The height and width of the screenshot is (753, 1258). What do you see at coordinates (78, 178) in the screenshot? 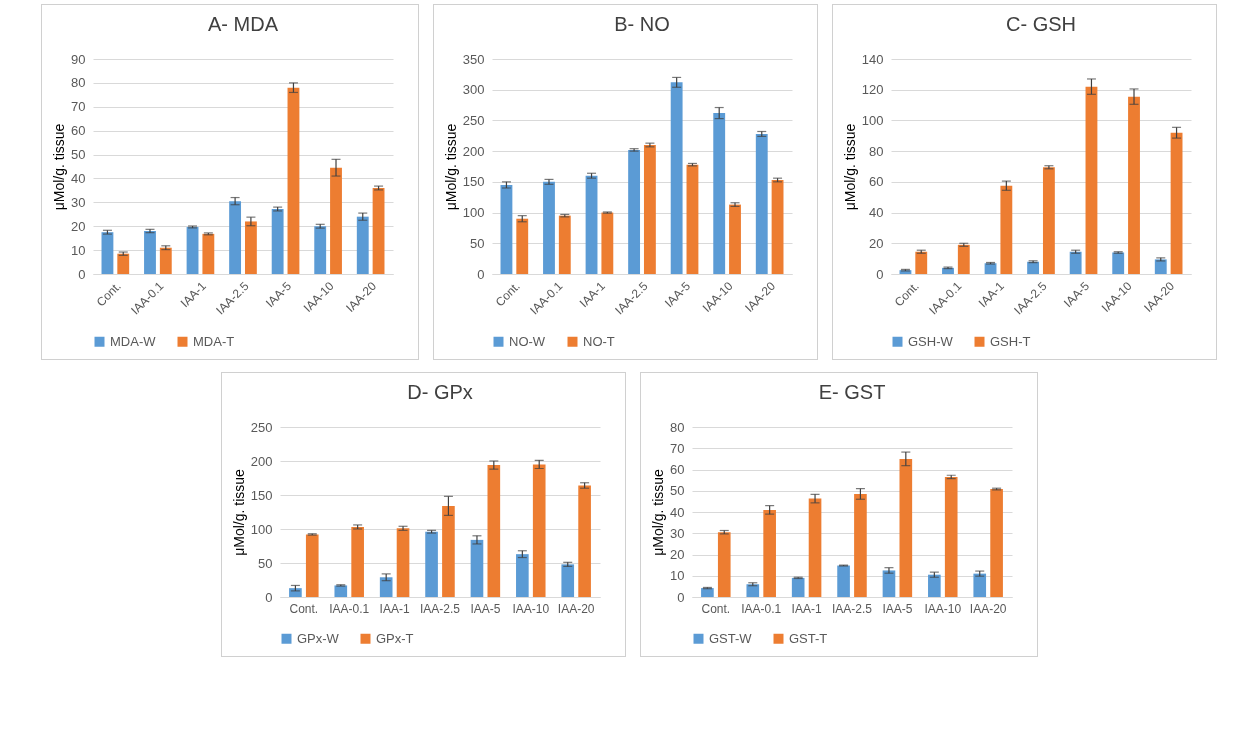
I see `y-tick-label: 40` at bounding box center [78, 178].